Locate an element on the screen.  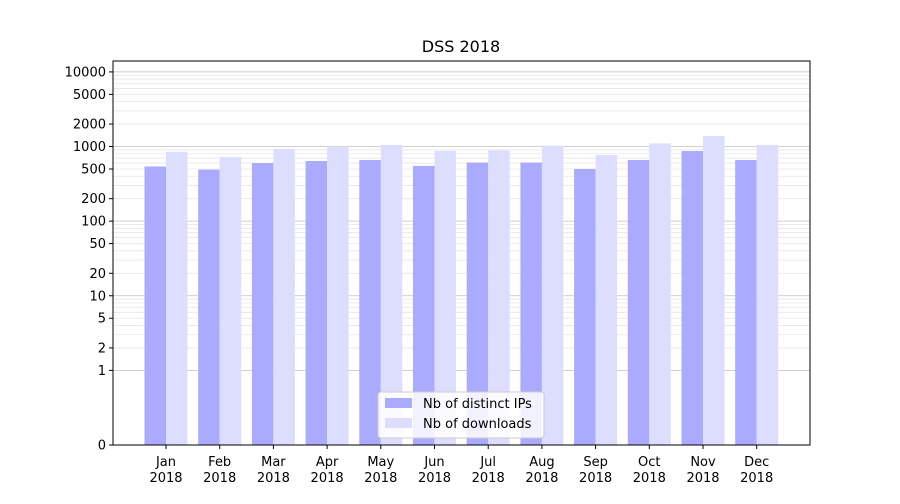
x-tick-label: Jan 2018 is located at coordinates (165, 470).